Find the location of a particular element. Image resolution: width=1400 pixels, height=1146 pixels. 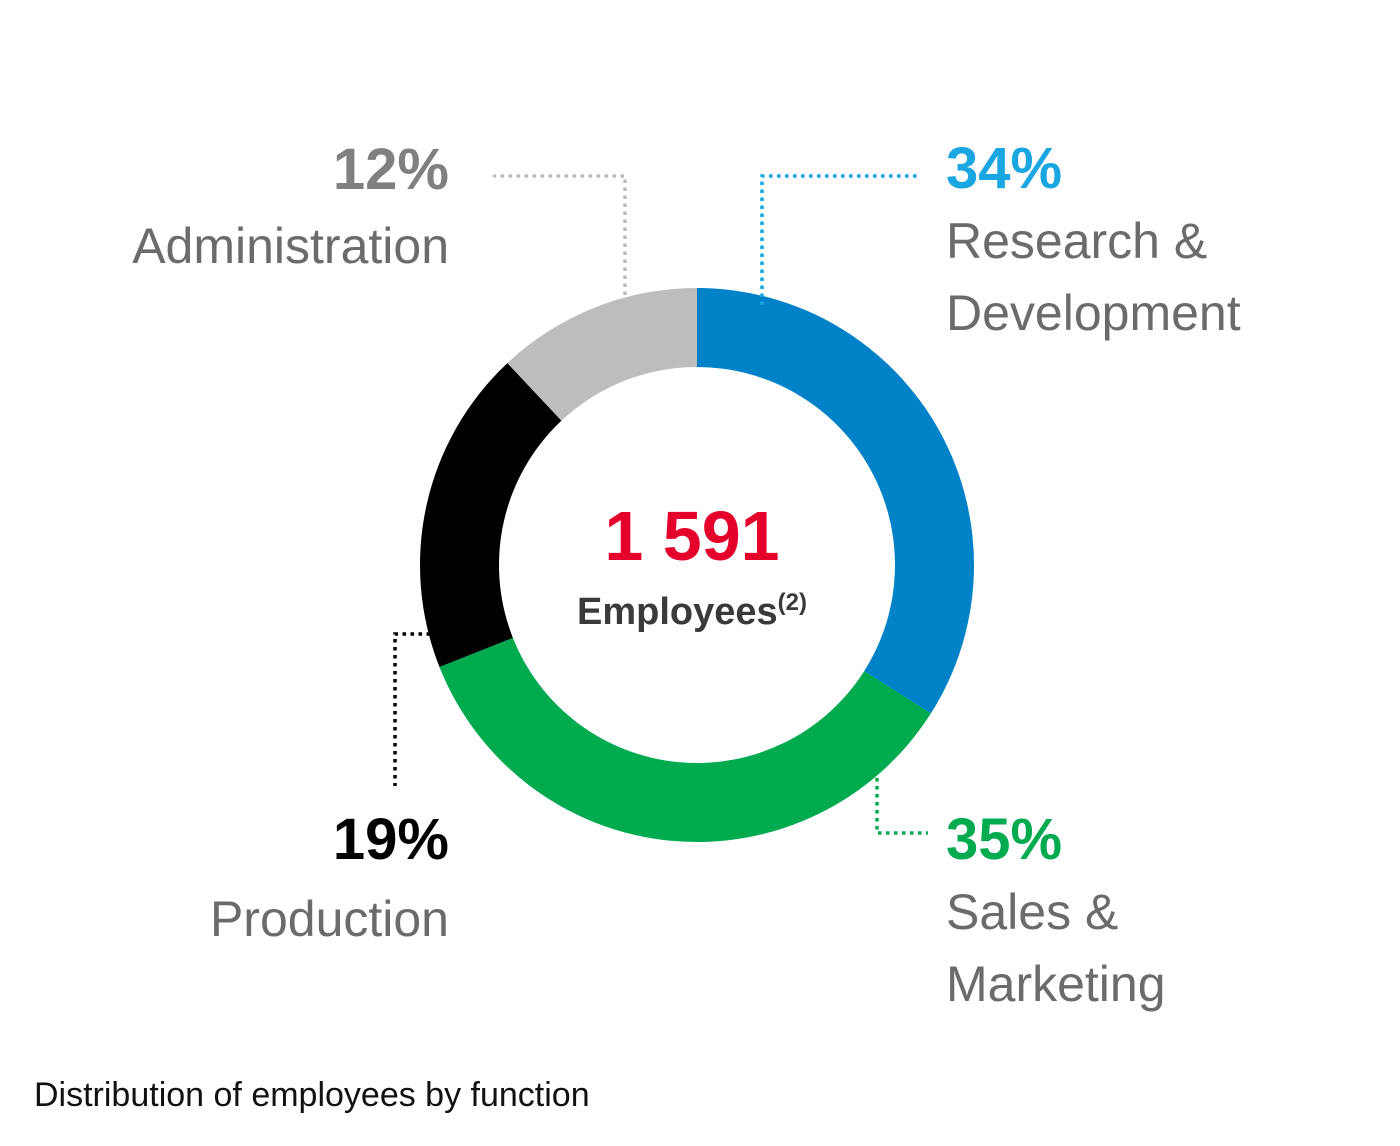

donut-center: 1 591 Employees(2) is located at coordinates (692, 565).